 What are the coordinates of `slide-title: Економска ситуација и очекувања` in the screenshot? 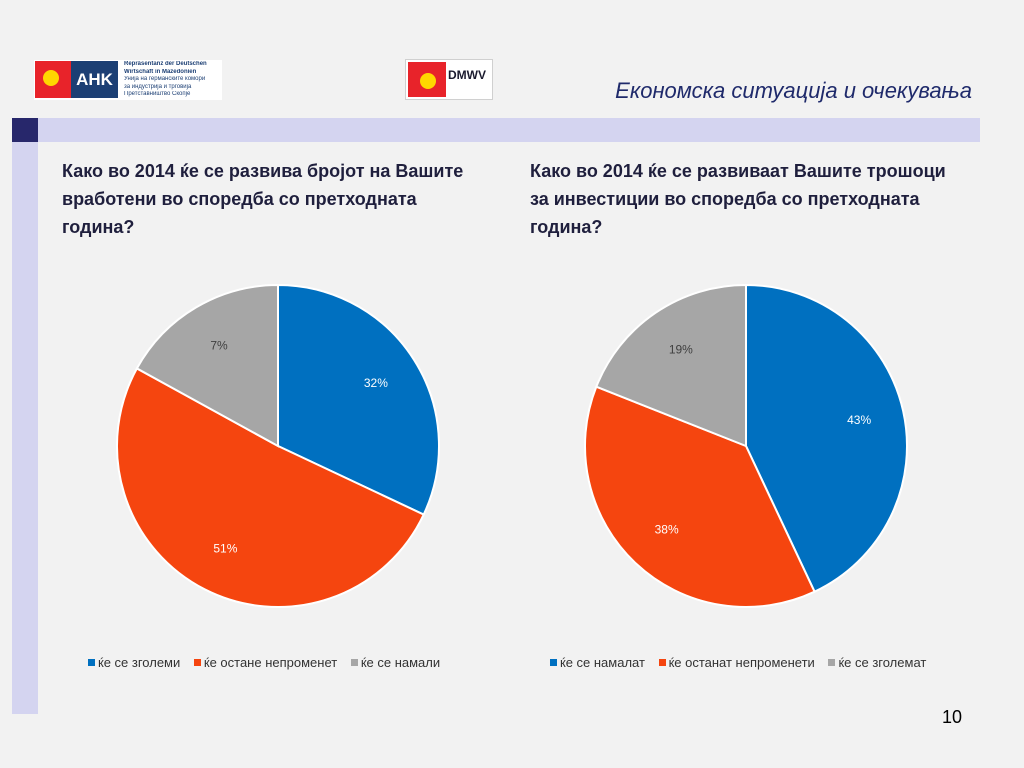 It's located at (793, 90).